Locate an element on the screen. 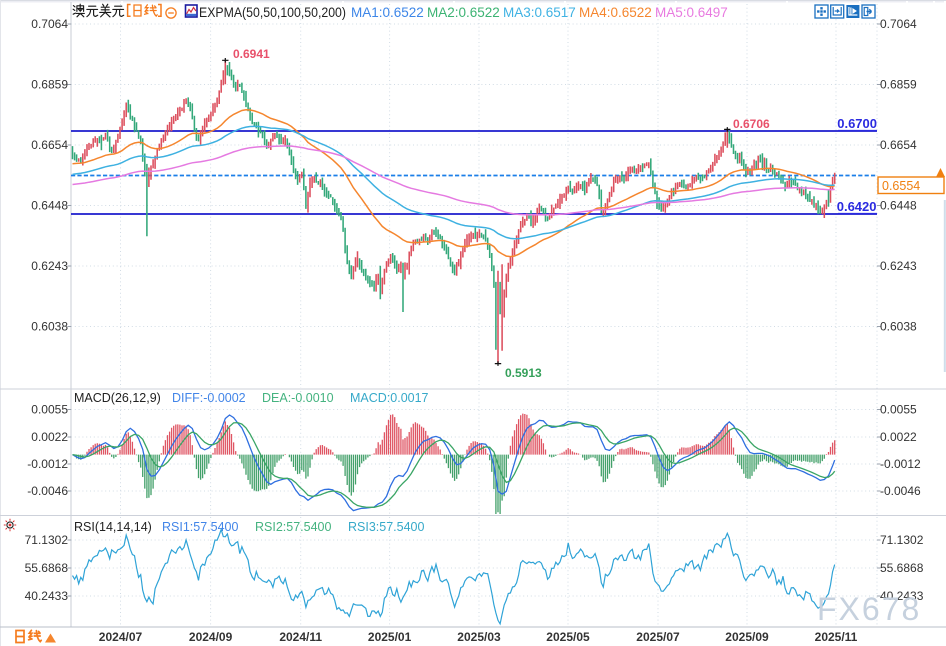 The image size is (946, 646). svg-text: DIFF:-0.0002 is located at coordinates (209, 398).